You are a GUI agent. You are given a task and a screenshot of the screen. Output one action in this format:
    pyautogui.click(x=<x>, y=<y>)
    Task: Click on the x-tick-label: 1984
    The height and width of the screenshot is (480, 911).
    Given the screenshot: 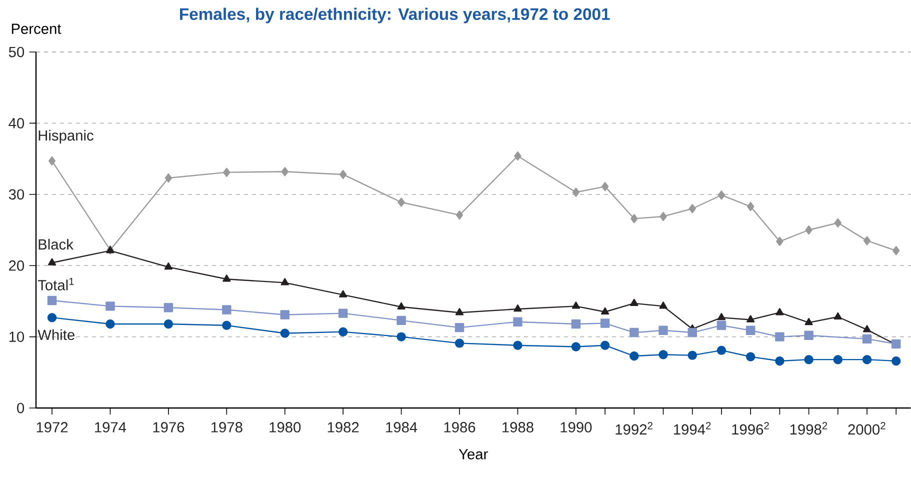 What is the action you would take?
    pyautogui.click(x=402, y=427)
    